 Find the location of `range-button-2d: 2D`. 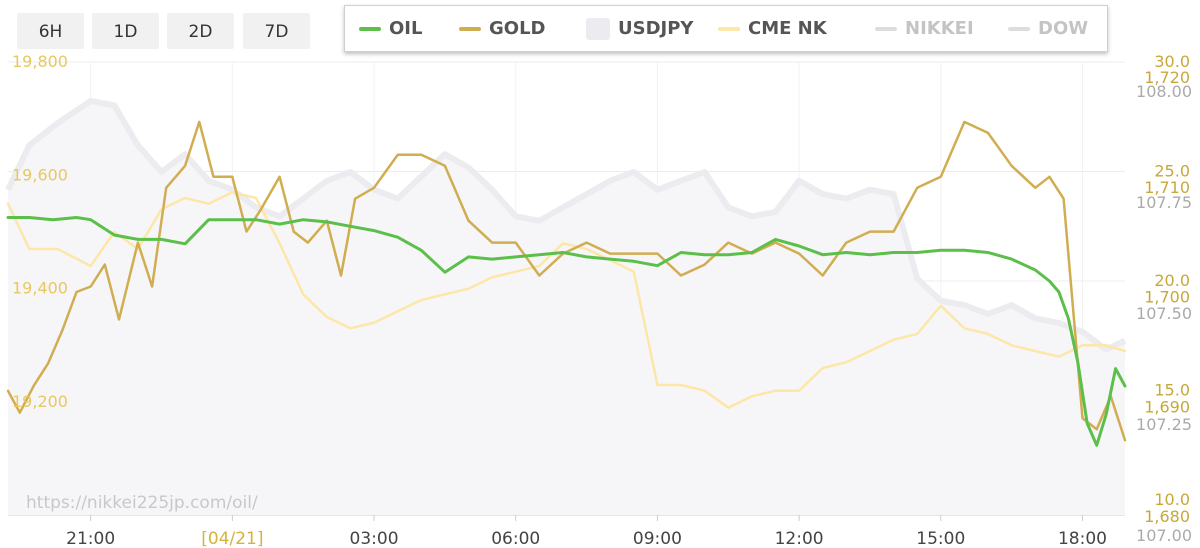

range-button-2d: 2D is located at coordinates (200, 31).